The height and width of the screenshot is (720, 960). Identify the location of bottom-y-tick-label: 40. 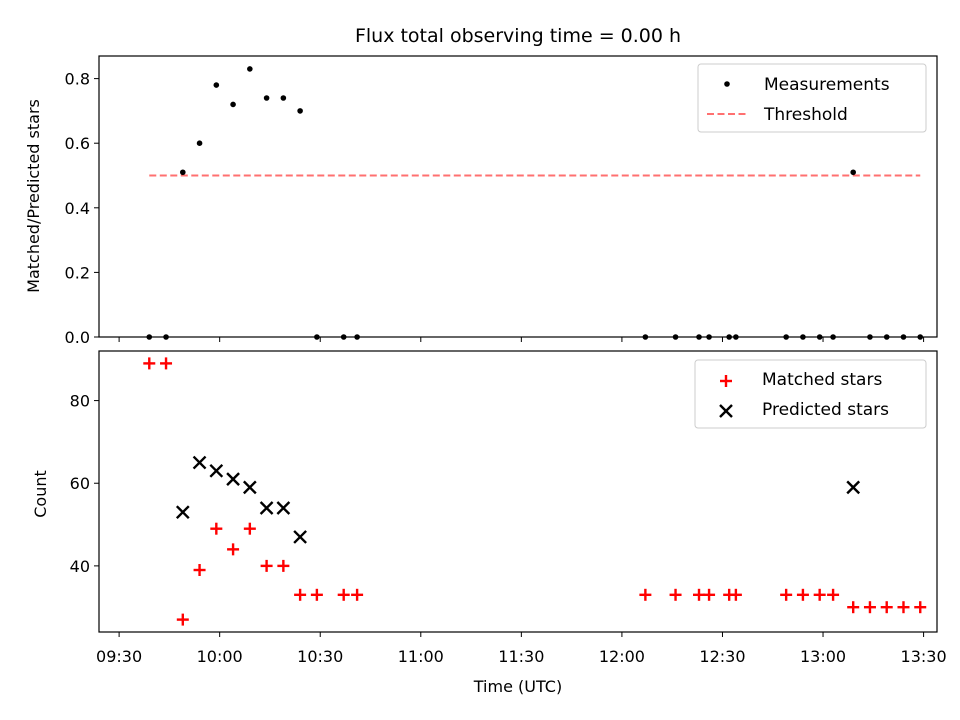
(80, 566).